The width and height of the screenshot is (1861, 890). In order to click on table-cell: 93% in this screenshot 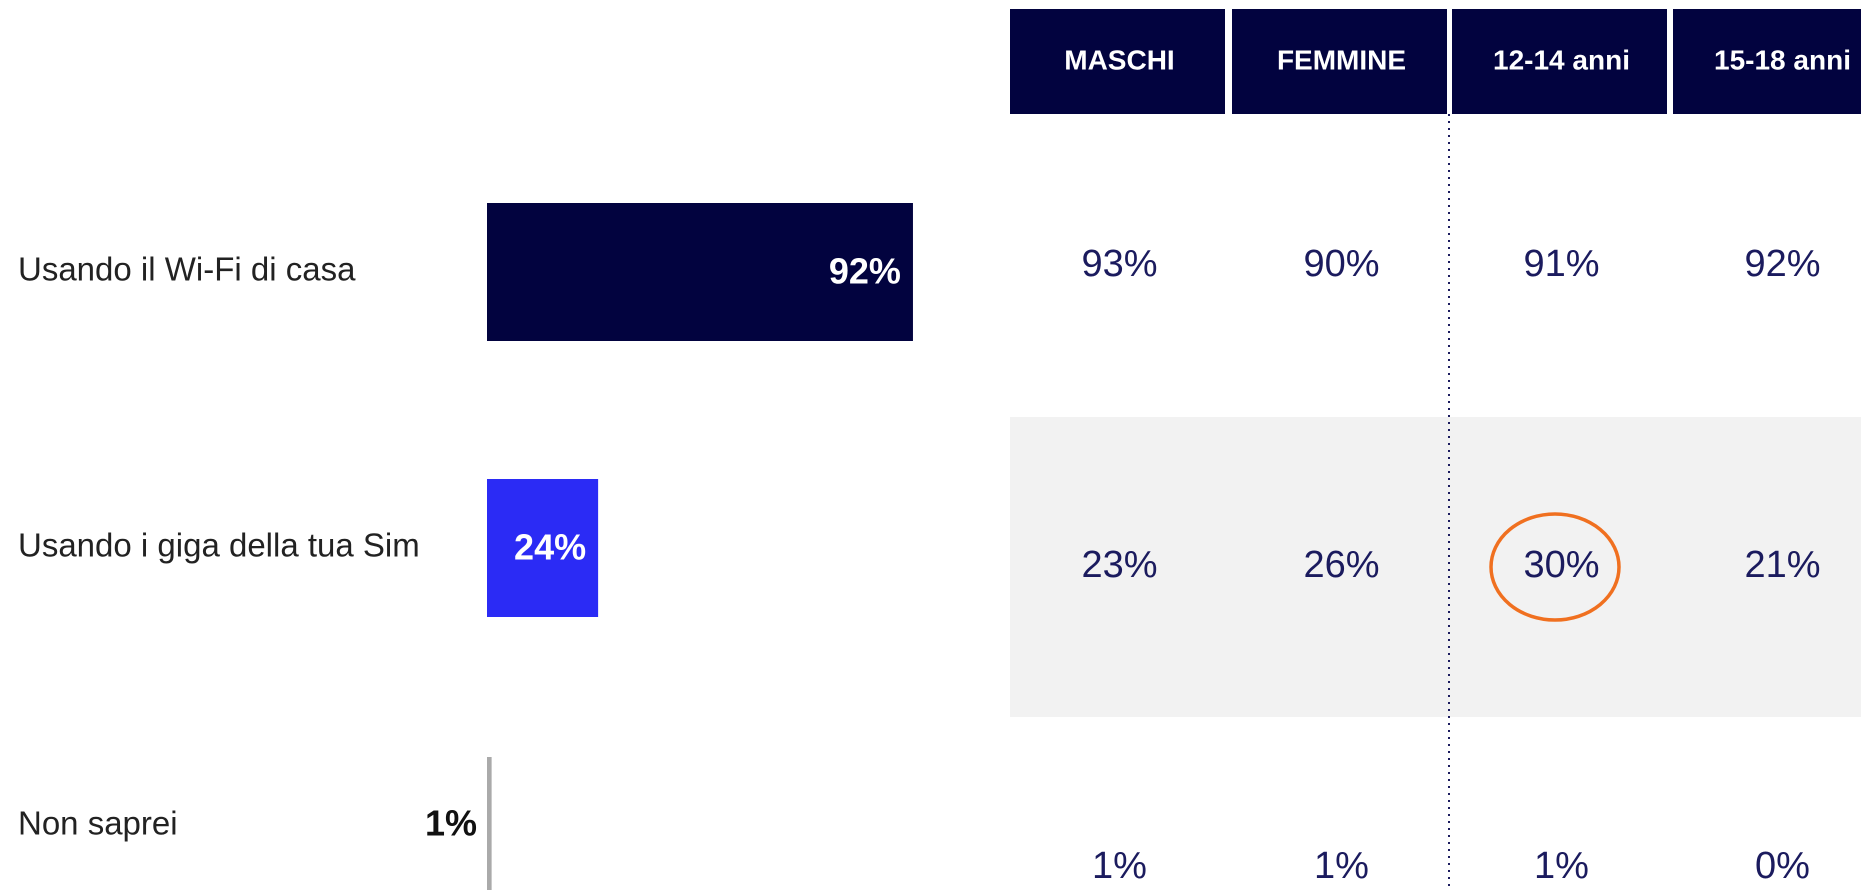, I will do `click(1119, 264)`.